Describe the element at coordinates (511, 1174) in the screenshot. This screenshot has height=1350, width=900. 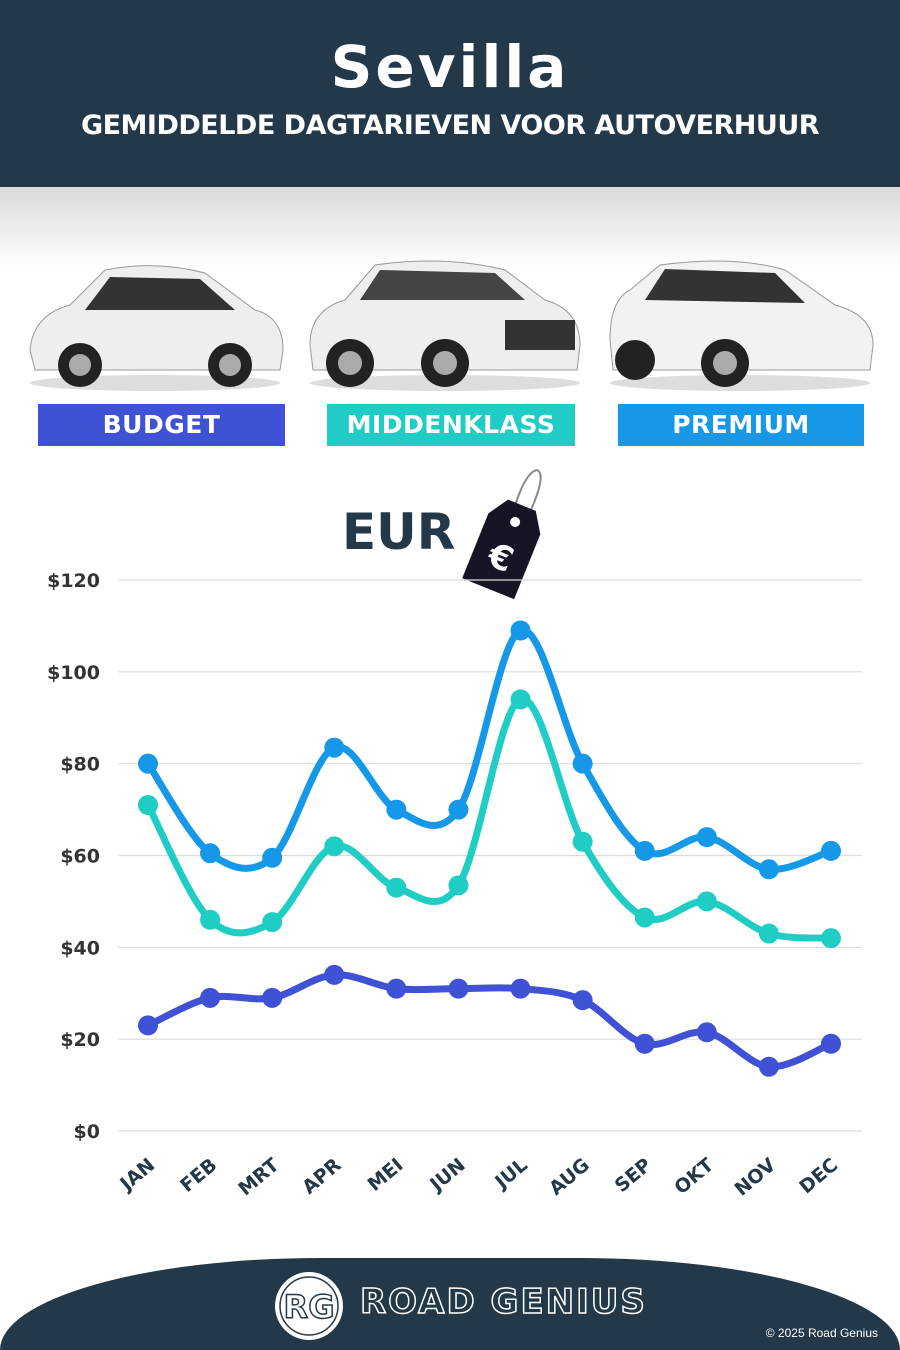
I see `x-tick-label: JUL` at that location.